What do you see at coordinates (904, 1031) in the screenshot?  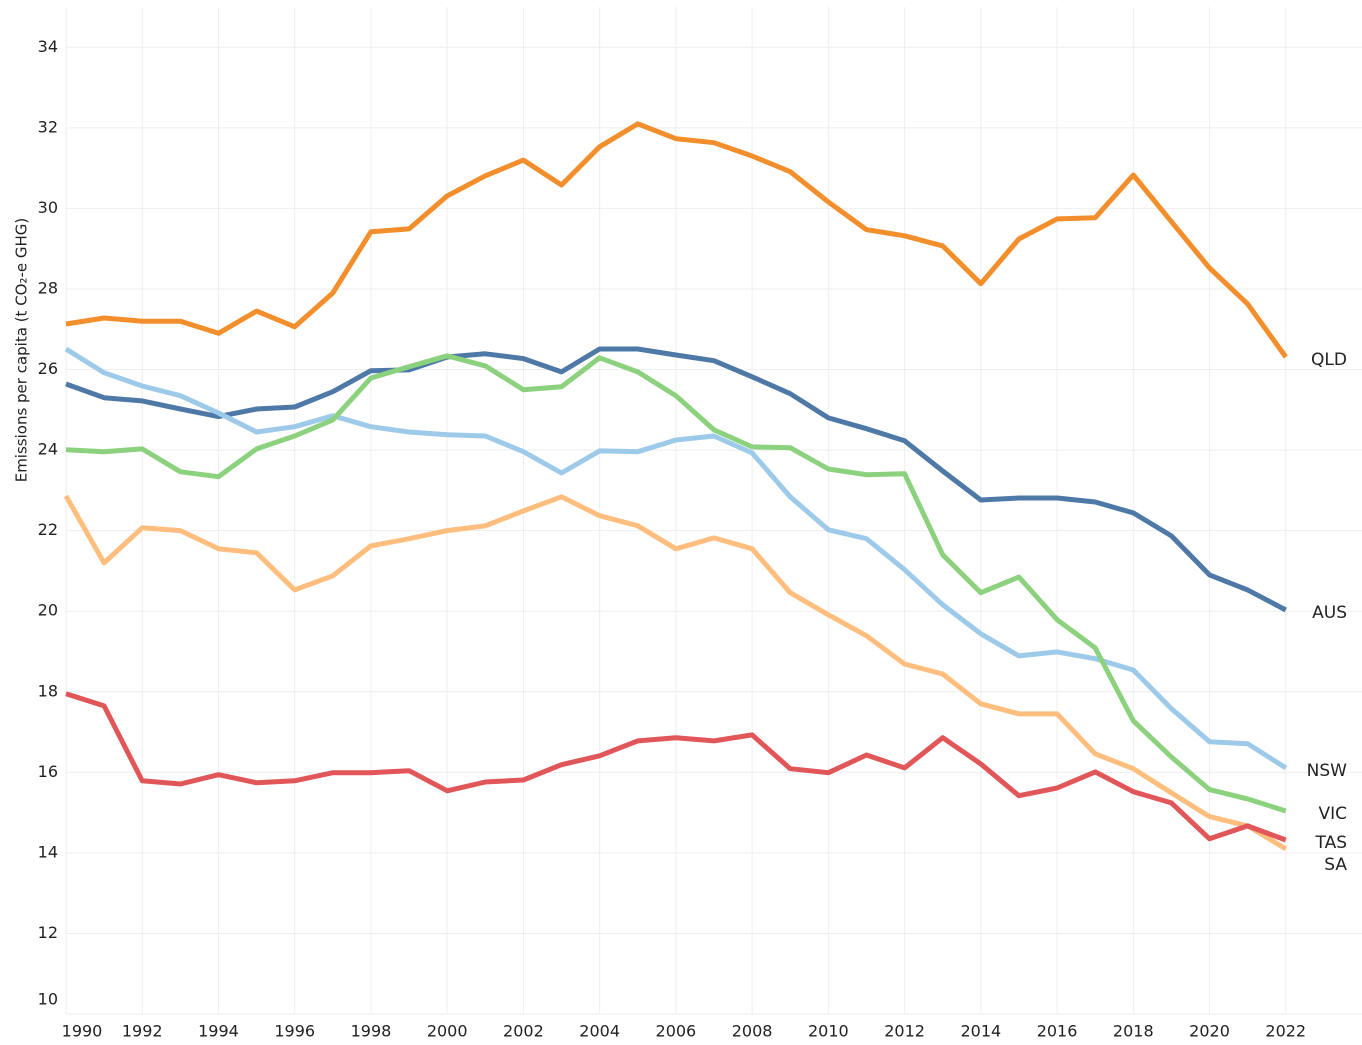 I see `x-tick-label: 2012` at bounding box center [904, 1031].